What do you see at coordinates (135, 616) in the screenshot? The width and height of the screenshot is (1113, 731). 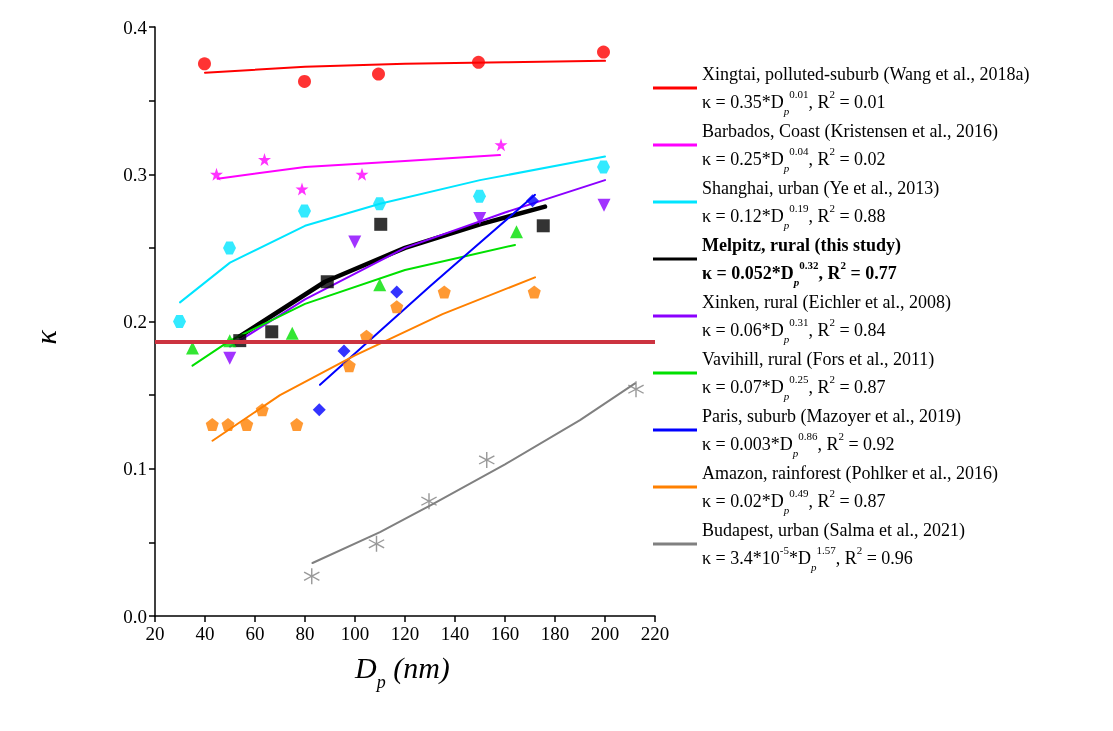 I see `y-tick-label: 0.0` at bounding box center [135, 616].